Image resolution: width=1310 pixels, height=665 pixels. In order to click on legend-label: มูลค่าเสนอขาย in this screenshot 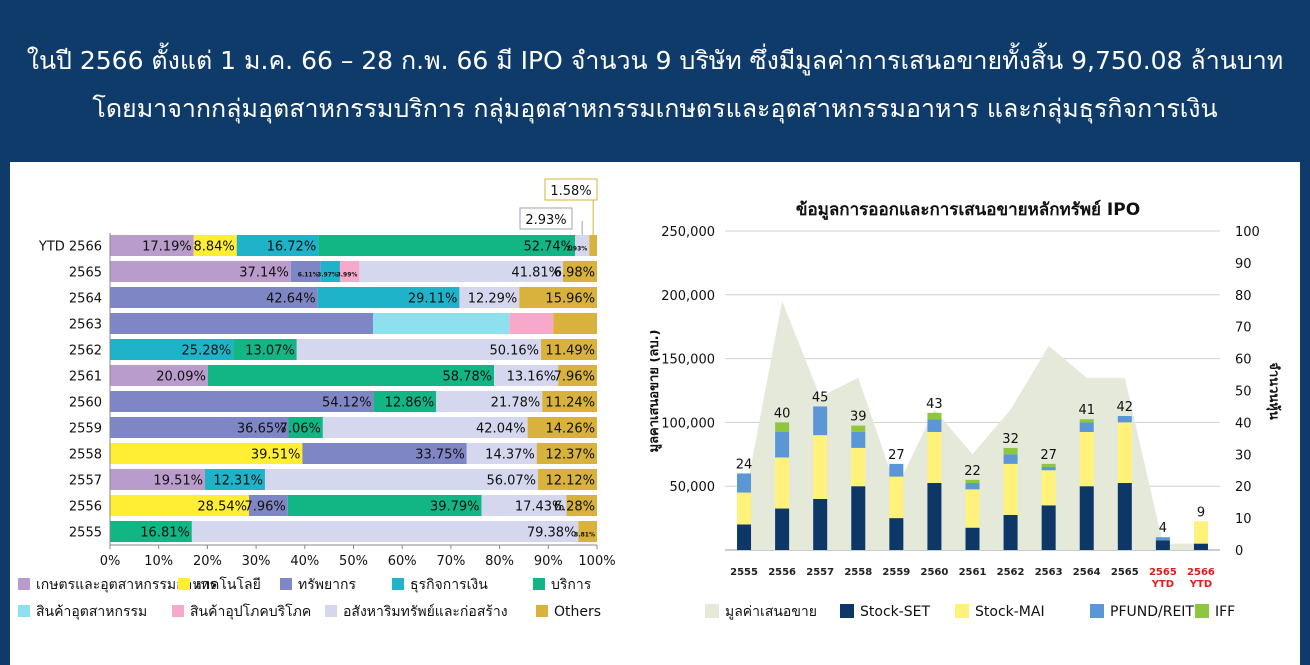, I will do `click(771, 612)`.